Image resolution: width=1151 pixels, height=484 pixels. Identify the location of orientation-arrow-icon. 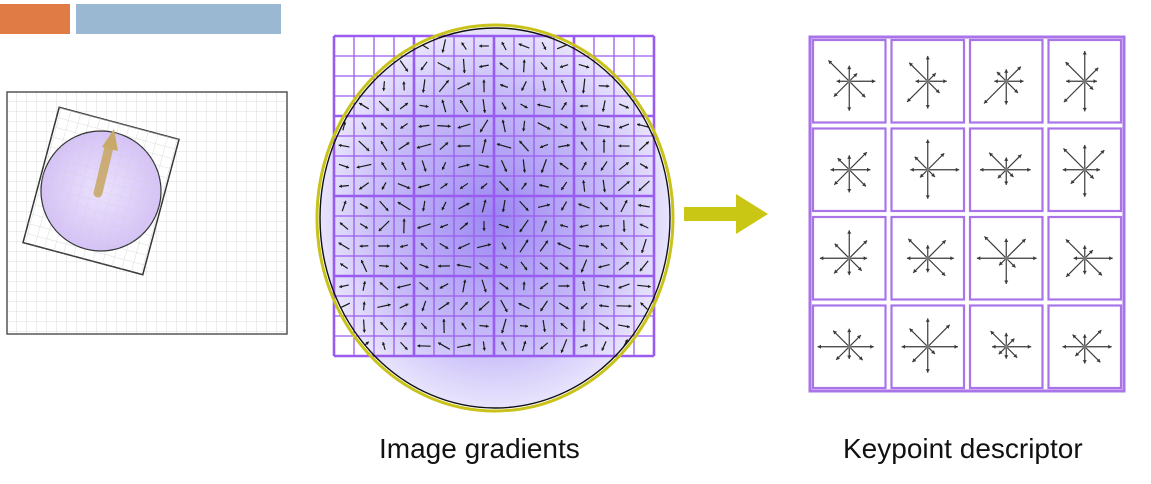
(105, 163).